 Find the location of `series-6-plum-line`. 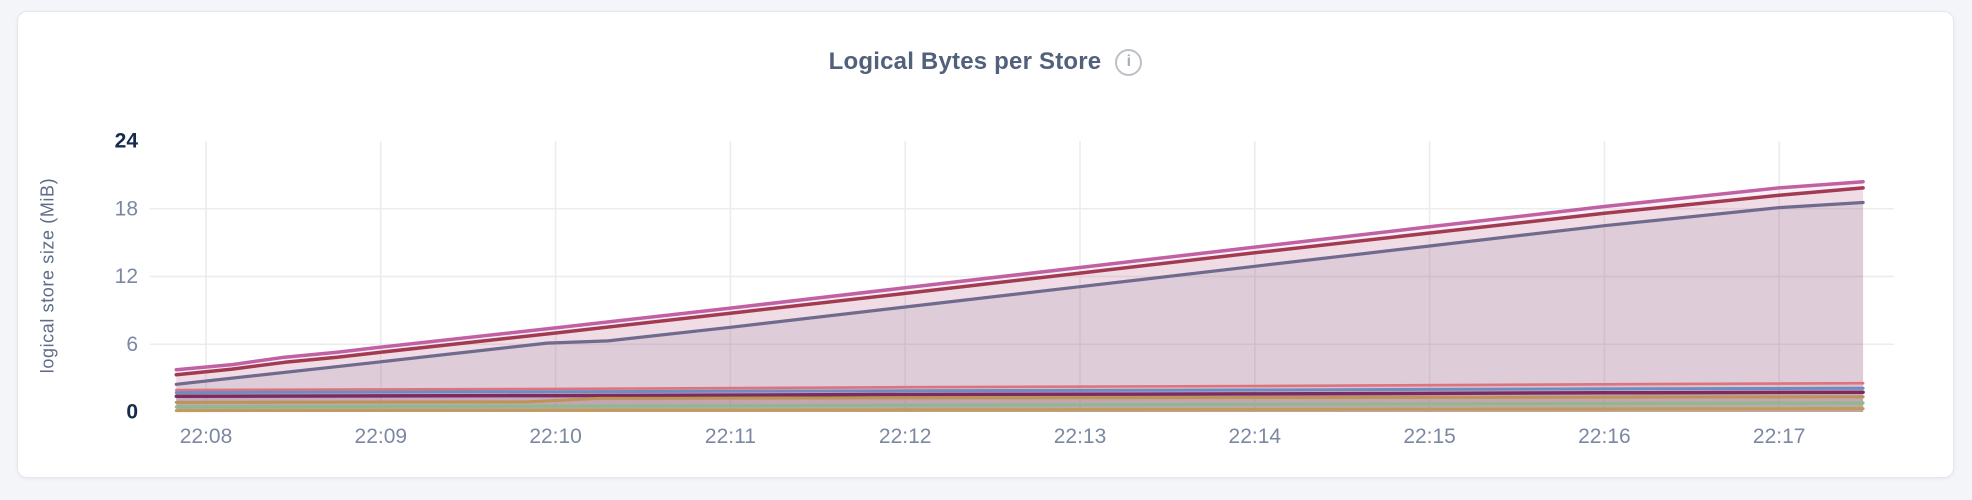

series-6-plum-line is located at coordinates (1019, 394).